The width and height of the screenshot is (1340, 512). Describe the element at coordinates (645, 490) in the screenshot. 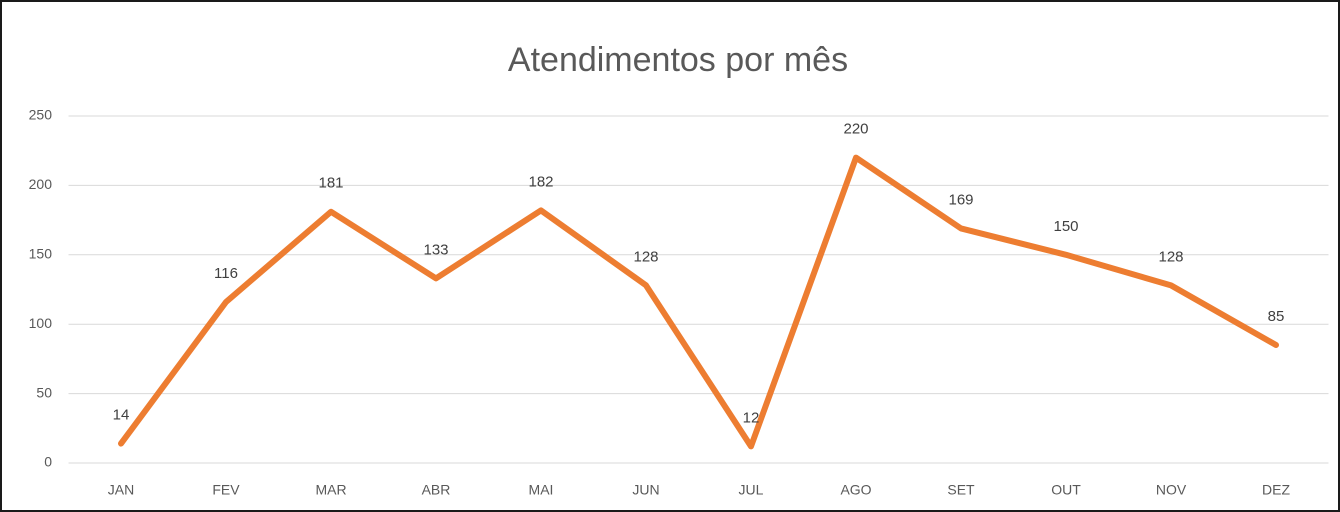

I see `x-tick-label: JUN` at that location.